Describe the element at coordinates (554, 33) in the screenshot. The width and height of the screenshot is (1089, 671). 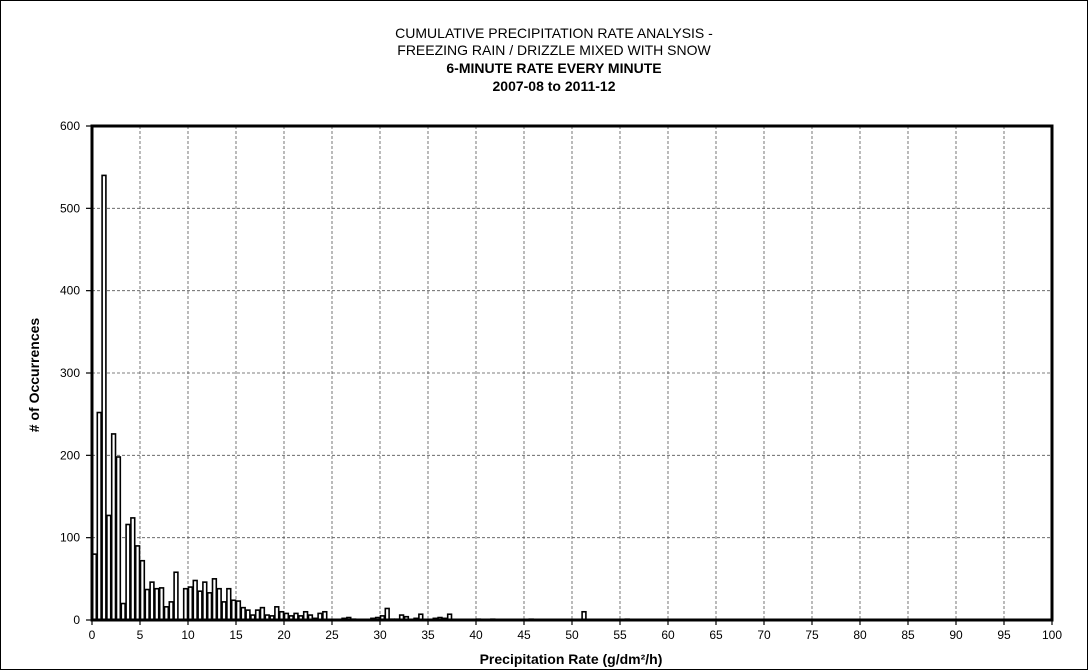
I see `chart-title-line-1: CUMULATIVE PRECIPITATION RATE ANALYSIS -` at that location.